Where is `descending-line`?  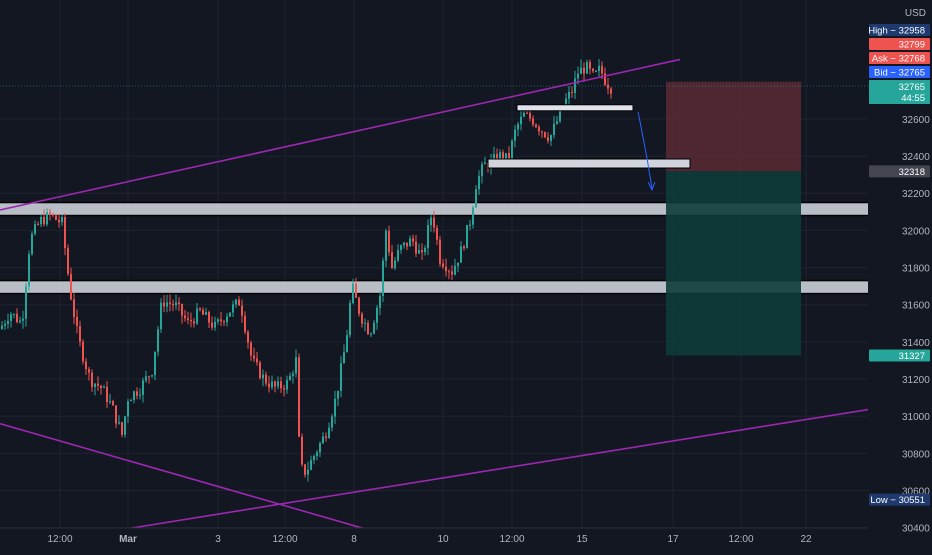
descending-line is located at coordinates (216, 485).